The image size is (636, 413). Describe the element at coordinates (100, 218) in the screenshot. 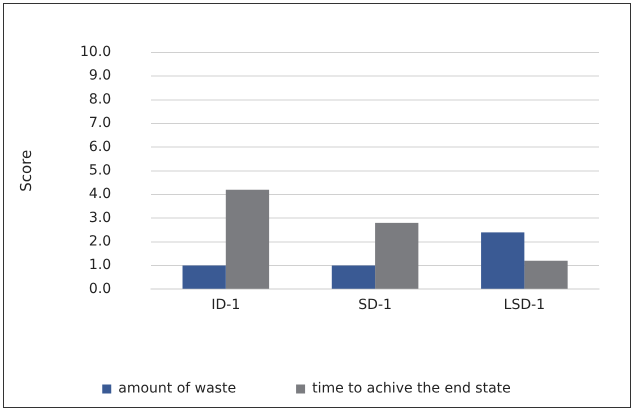

I see `y-tick-label: 3.0` at that location.